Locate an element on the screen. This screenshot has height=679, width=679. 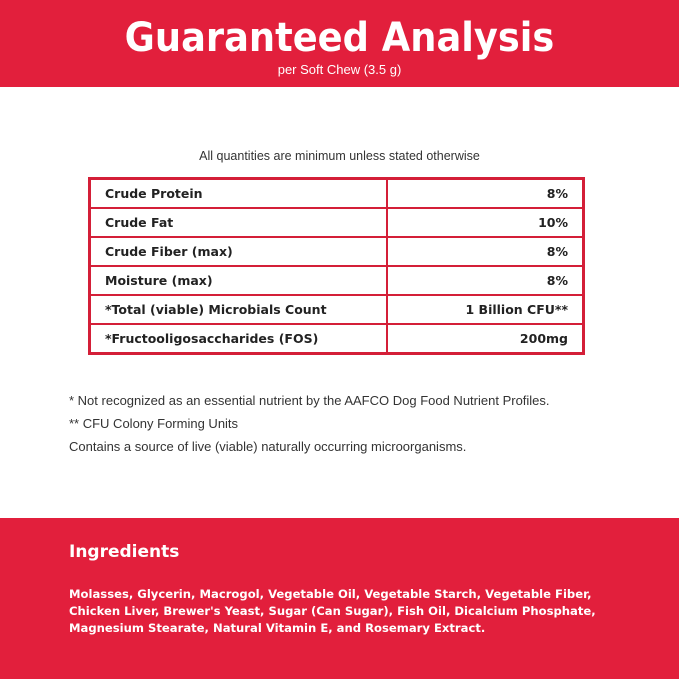
nutrient-value: 10% is located at coordinates (485, 222).